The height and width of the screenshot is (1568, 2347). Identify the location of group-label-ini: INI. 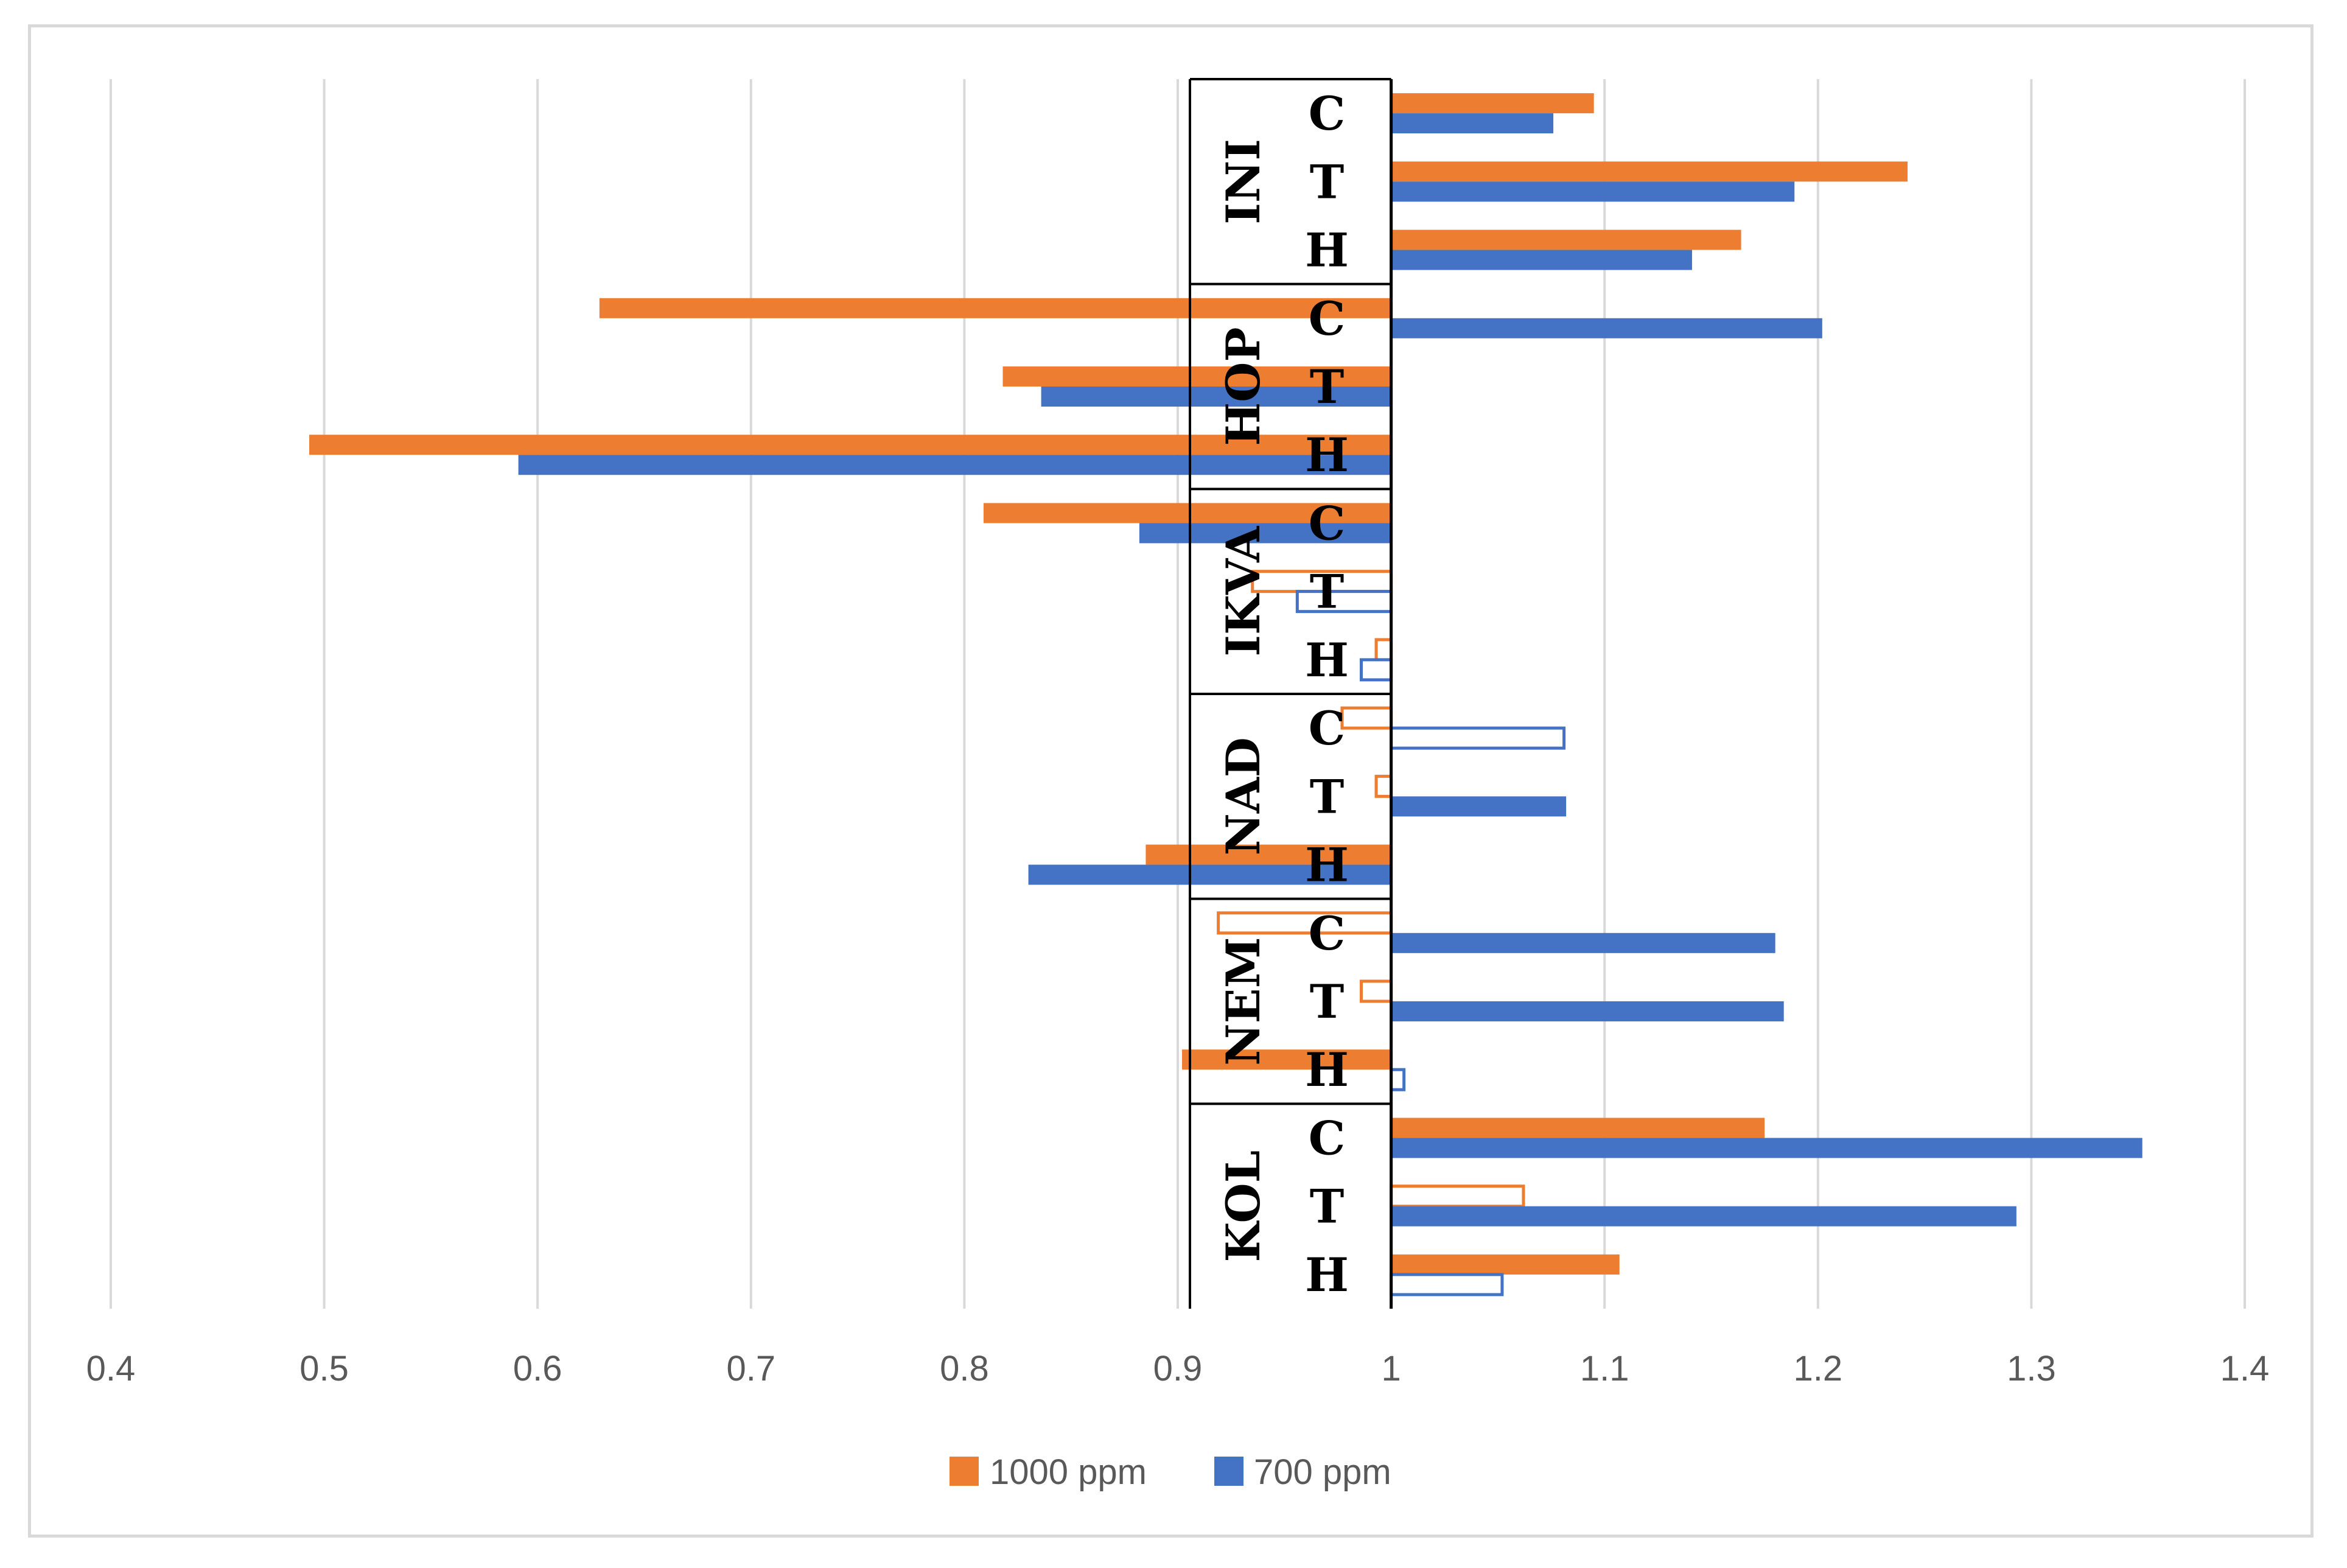
(1243, 182).